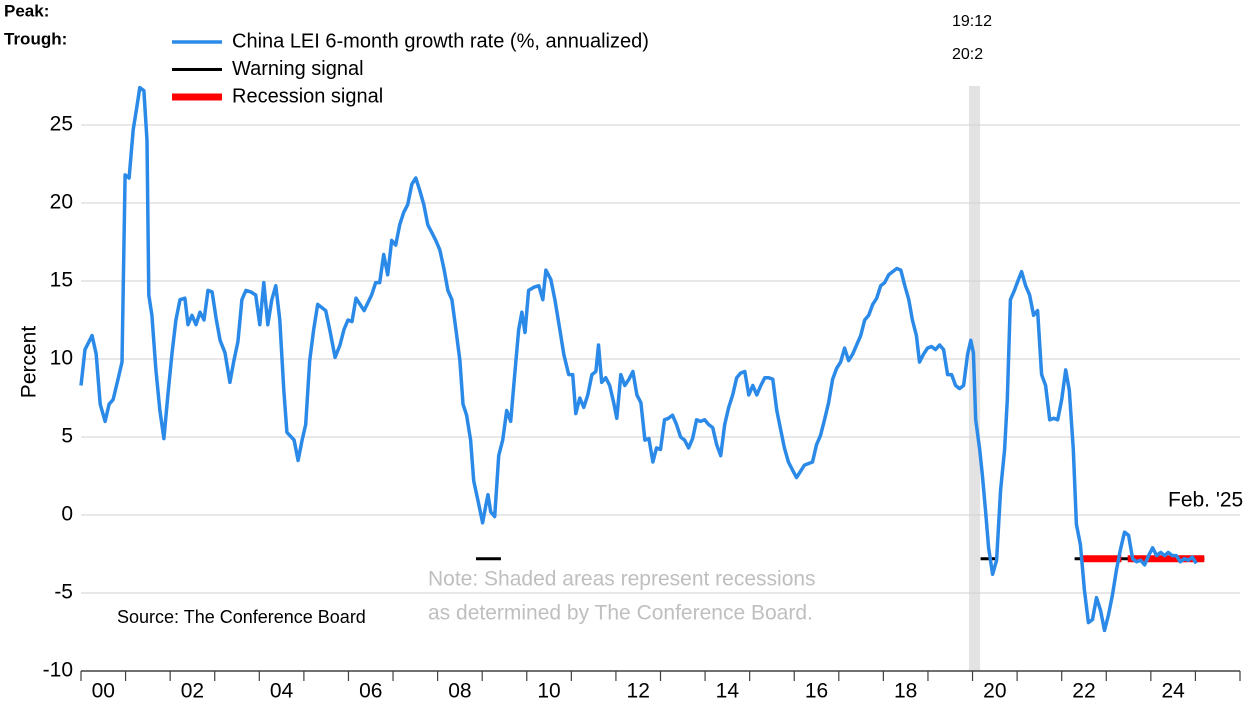  Describe the element at coordinates (61, 280) in the screenshot. I see `y-tick-label: 15` at that location.